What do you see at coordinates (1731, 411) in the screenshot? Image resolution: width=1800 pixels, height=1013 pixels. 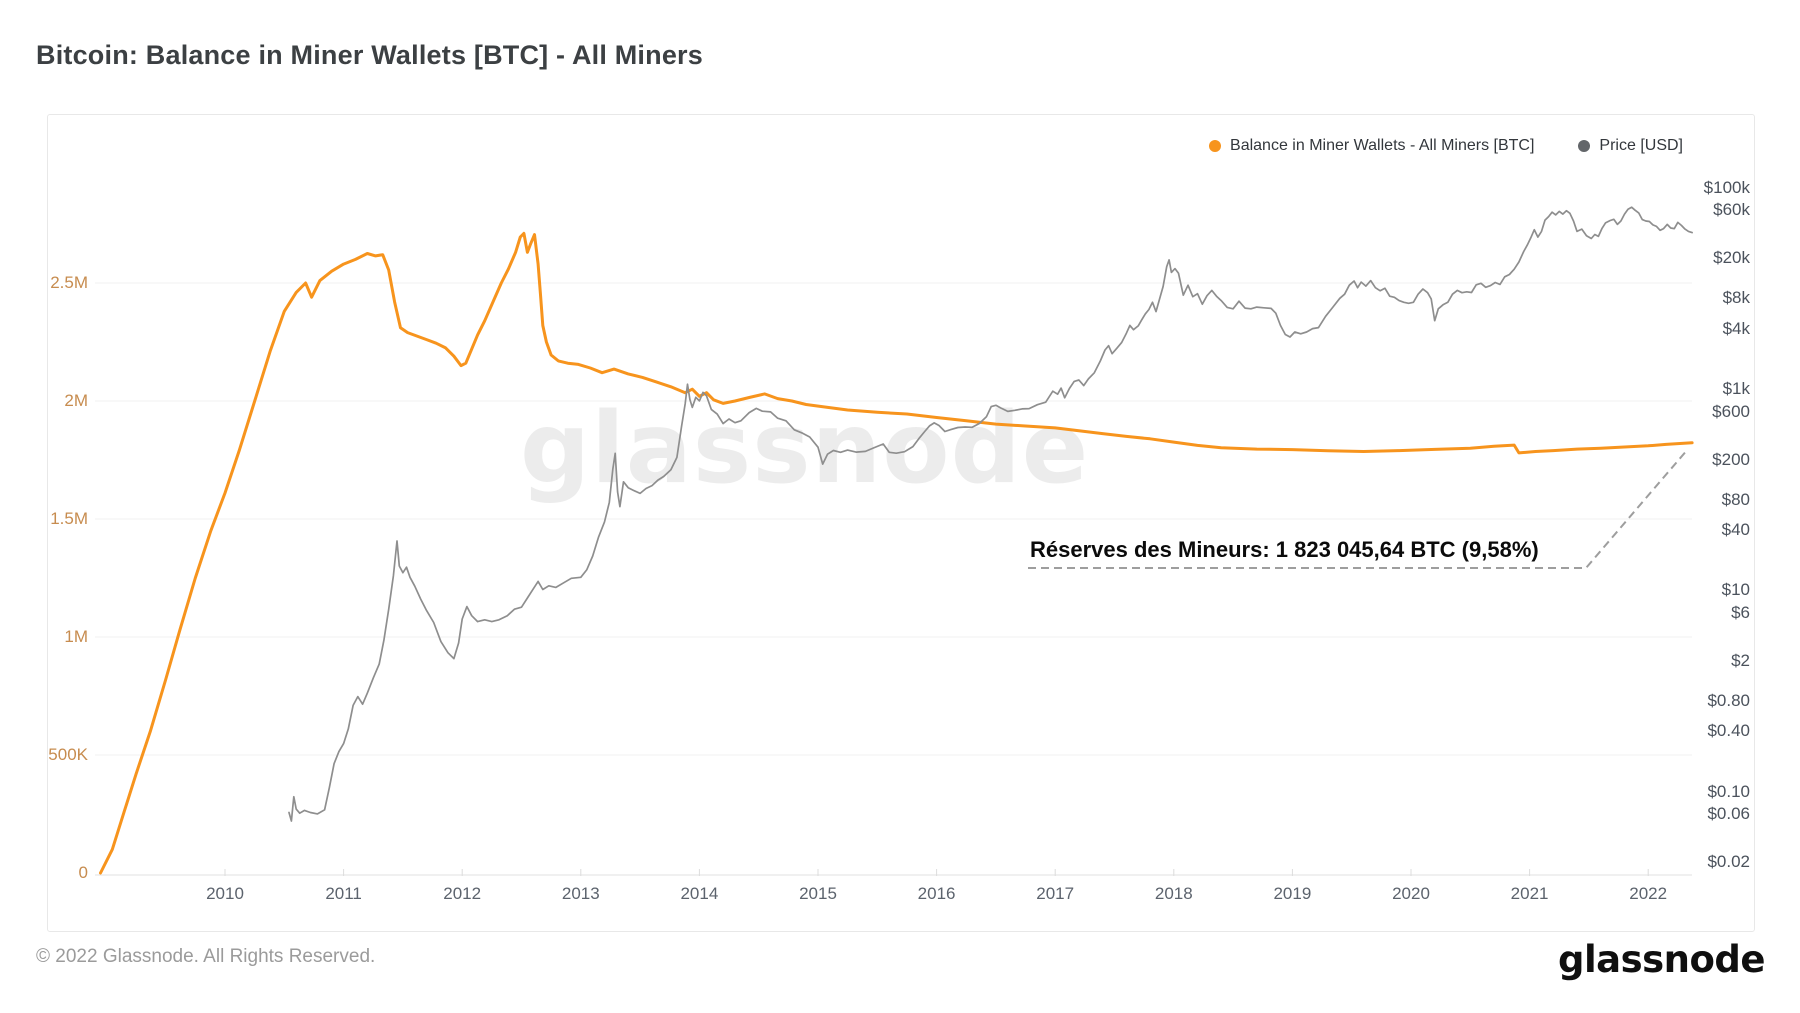 I see `y-right-tick-$600: $600` at bounding box center [1731, 411].